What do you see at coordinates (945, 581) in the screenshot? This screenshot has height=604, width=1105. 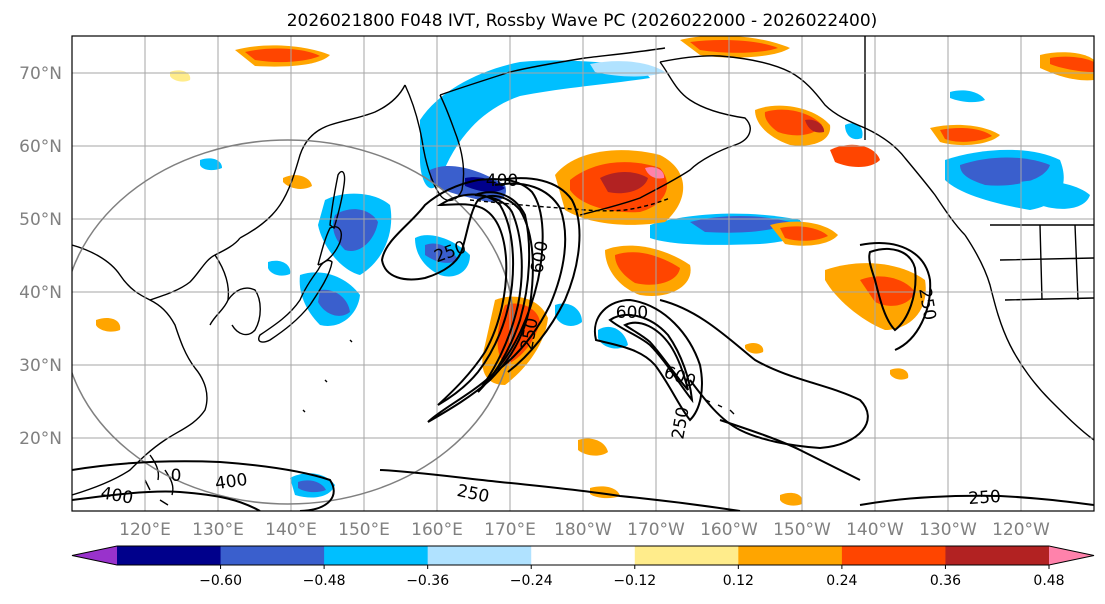 I see `colorbar-tick-label: 0.36` at bounding box center [945, 581].